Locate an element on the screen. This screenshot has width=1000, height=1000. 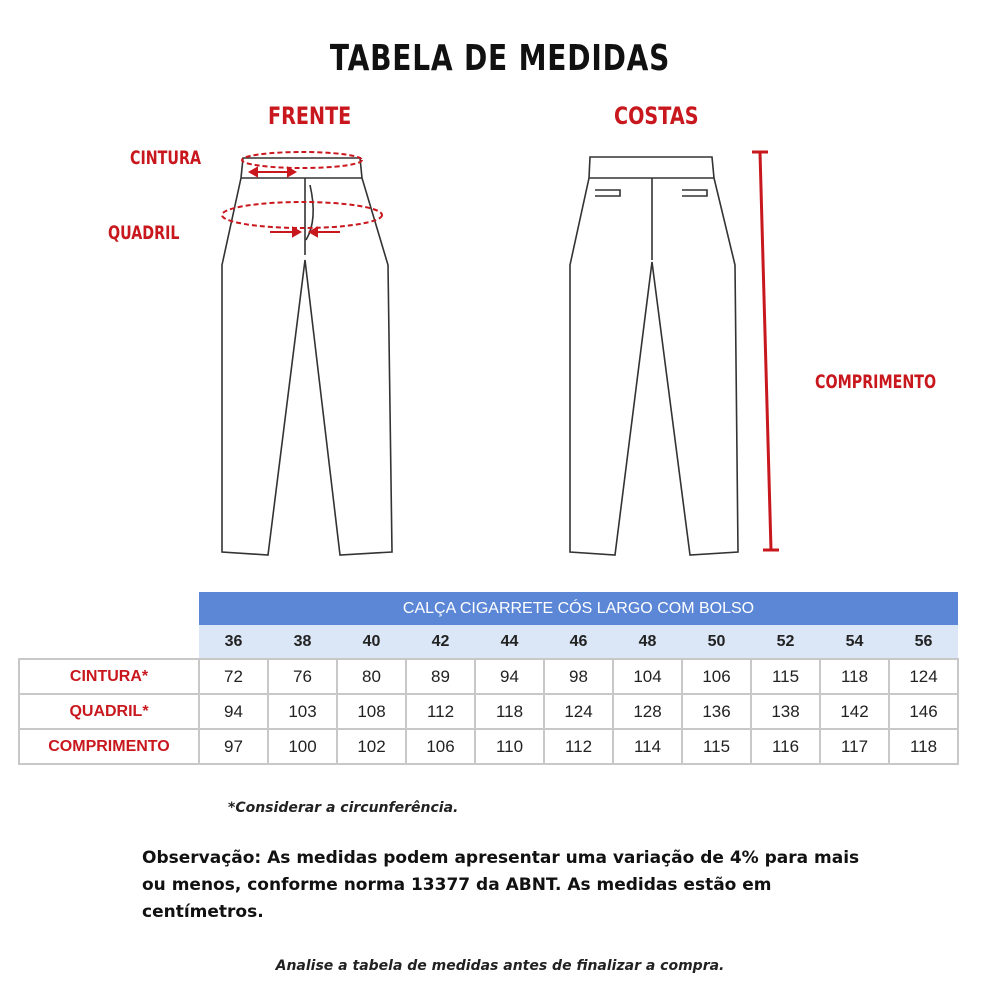
length-label: COMPRIMENTO is located at coordinates (876, 382).